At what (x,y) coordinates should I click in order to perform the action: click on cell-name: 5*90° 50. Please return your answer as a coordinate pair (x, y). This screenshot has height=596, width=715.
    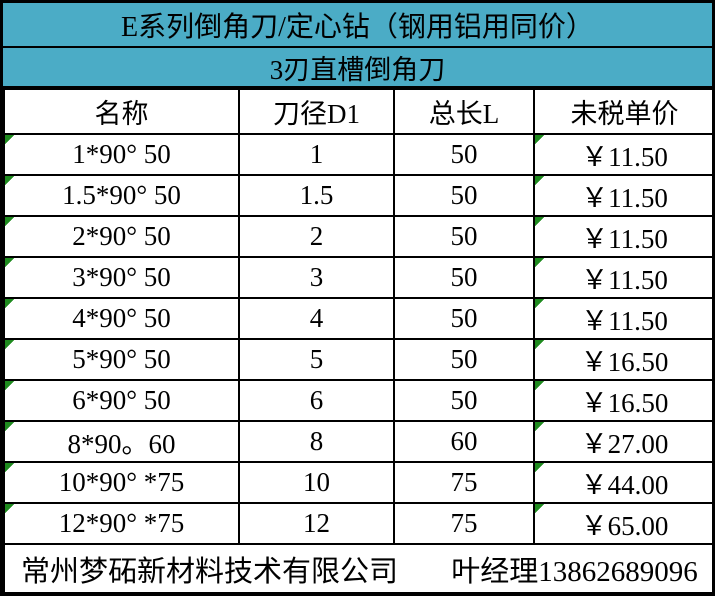
    Looking at the image, I should click on (121, 359).